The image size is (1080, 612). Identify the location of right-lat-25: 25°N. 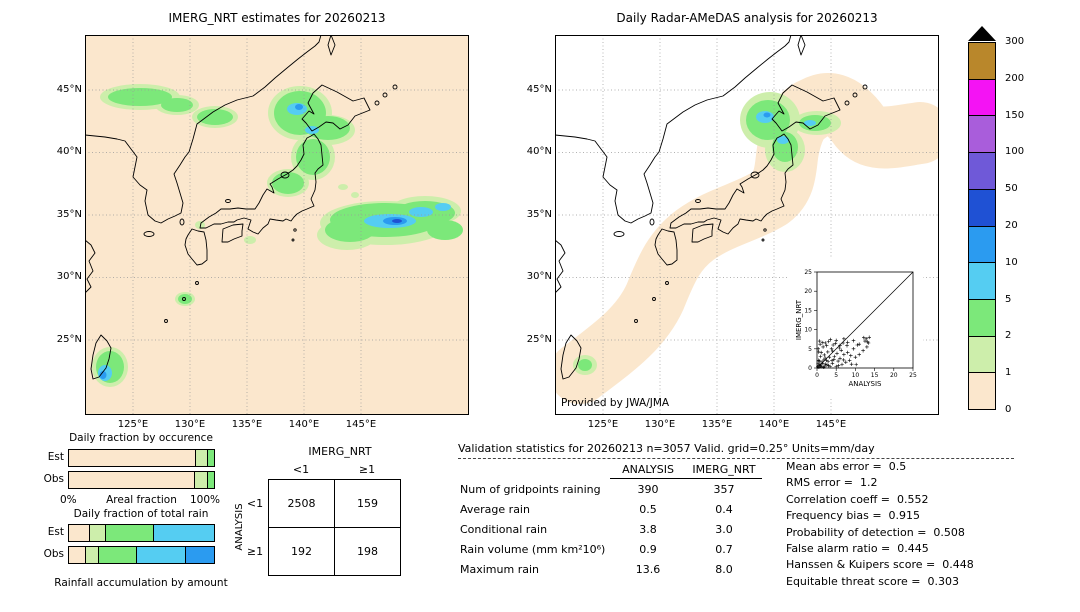
(539, 339).